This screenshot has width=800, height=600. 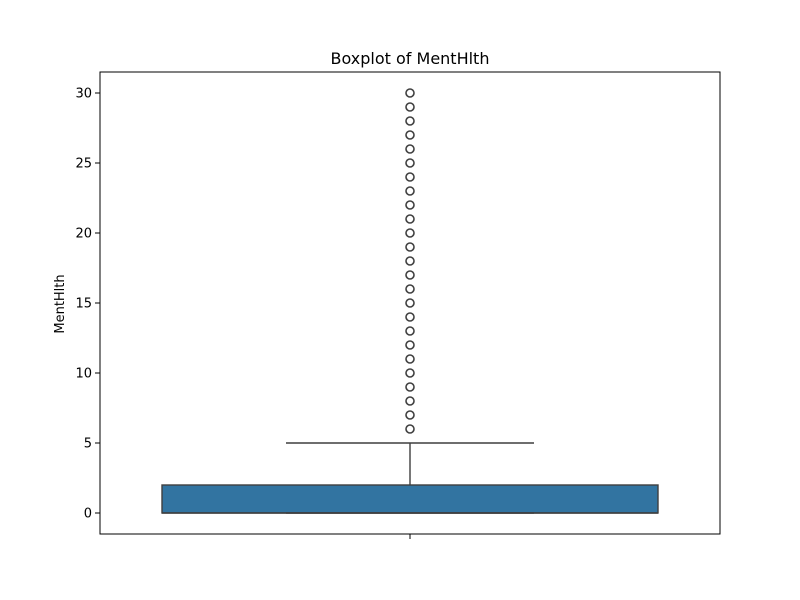 What do you see at coordinates (83, 94) in the screenshot?
I see `y-tick-label: 30` at bounding box center [83, 94].